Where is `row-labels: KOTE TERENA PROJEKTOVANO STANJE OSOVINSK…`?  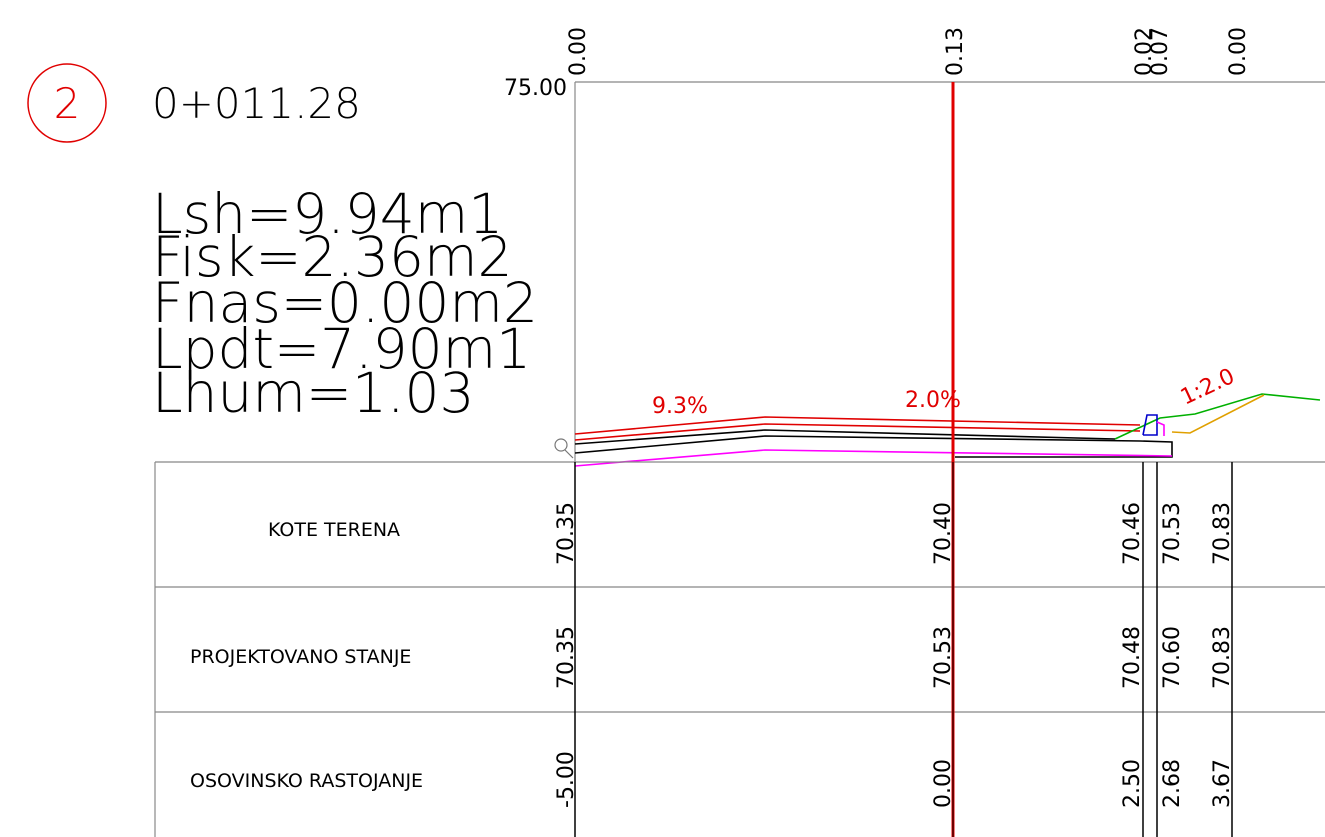
row-labels: KOTE TERENA PROJEKTOVANO STANJE OSOVINSK… is located at coordinates (306, 655).